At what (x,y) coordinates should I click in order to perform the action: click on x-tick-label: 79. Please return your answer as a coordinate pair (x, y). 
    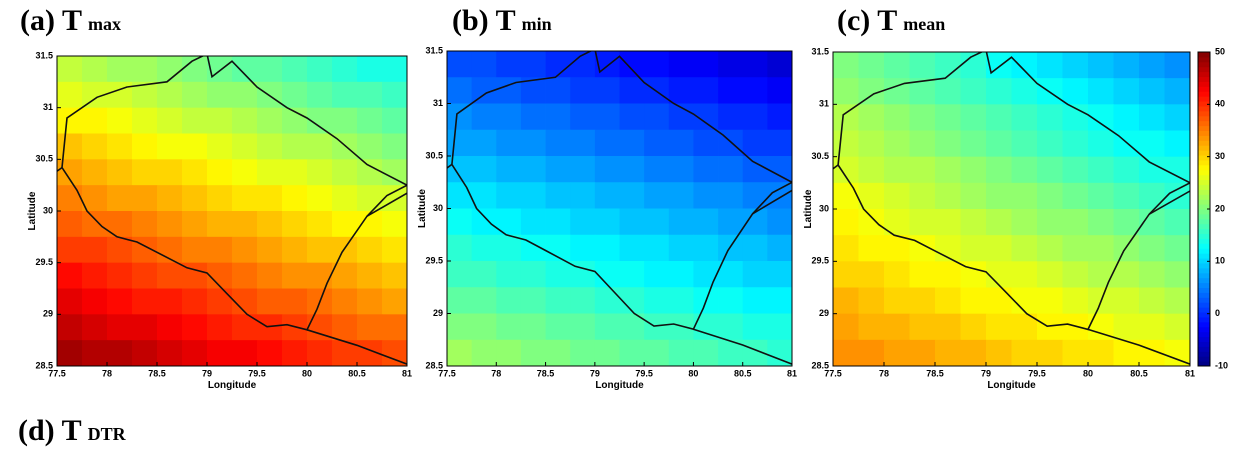
    Looking at the image, I should click on (986, 373).